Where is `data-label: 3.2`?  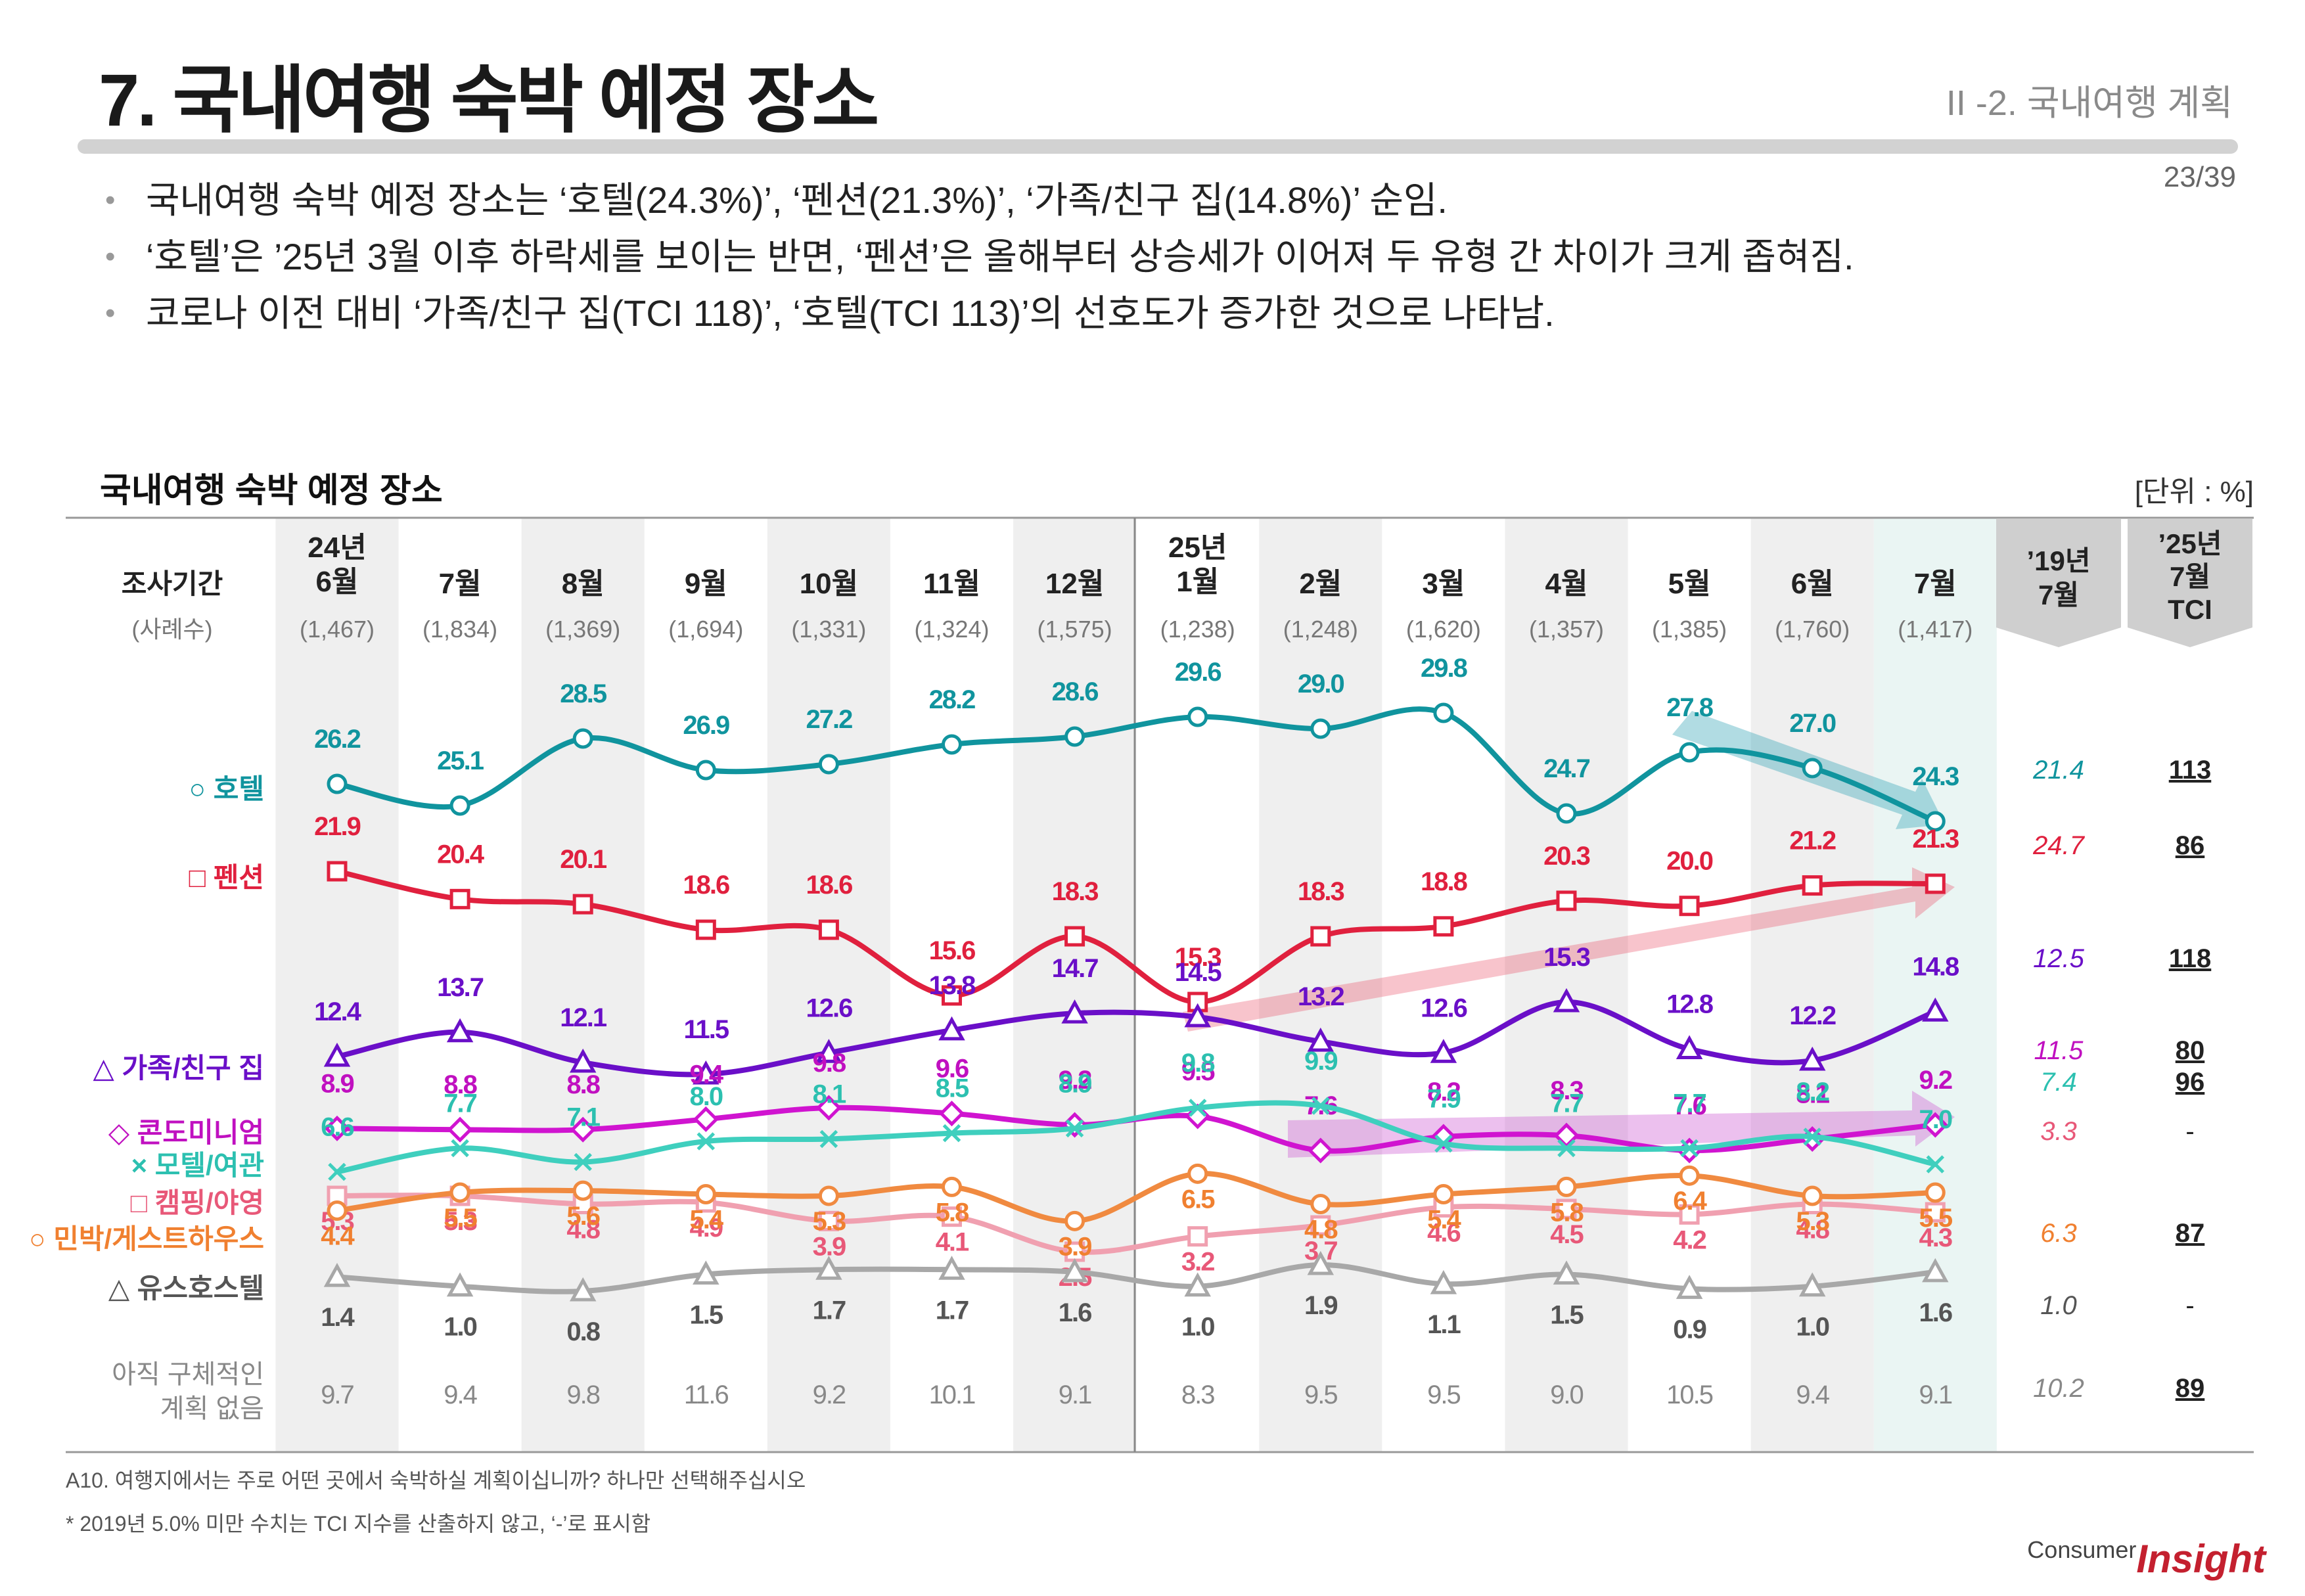 data-label: 3.2 is located at coordinates (1197, 1262).